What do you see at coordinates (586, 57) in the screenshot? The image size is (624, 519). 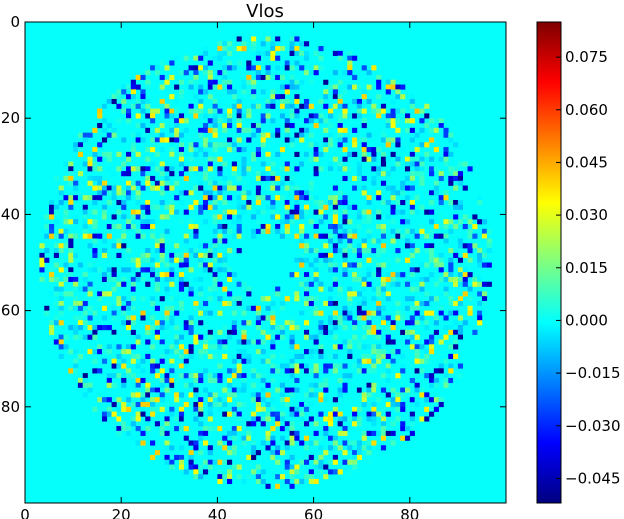 I see `colorbar-tick-label: 0.075` at bounding box center [586, 57].